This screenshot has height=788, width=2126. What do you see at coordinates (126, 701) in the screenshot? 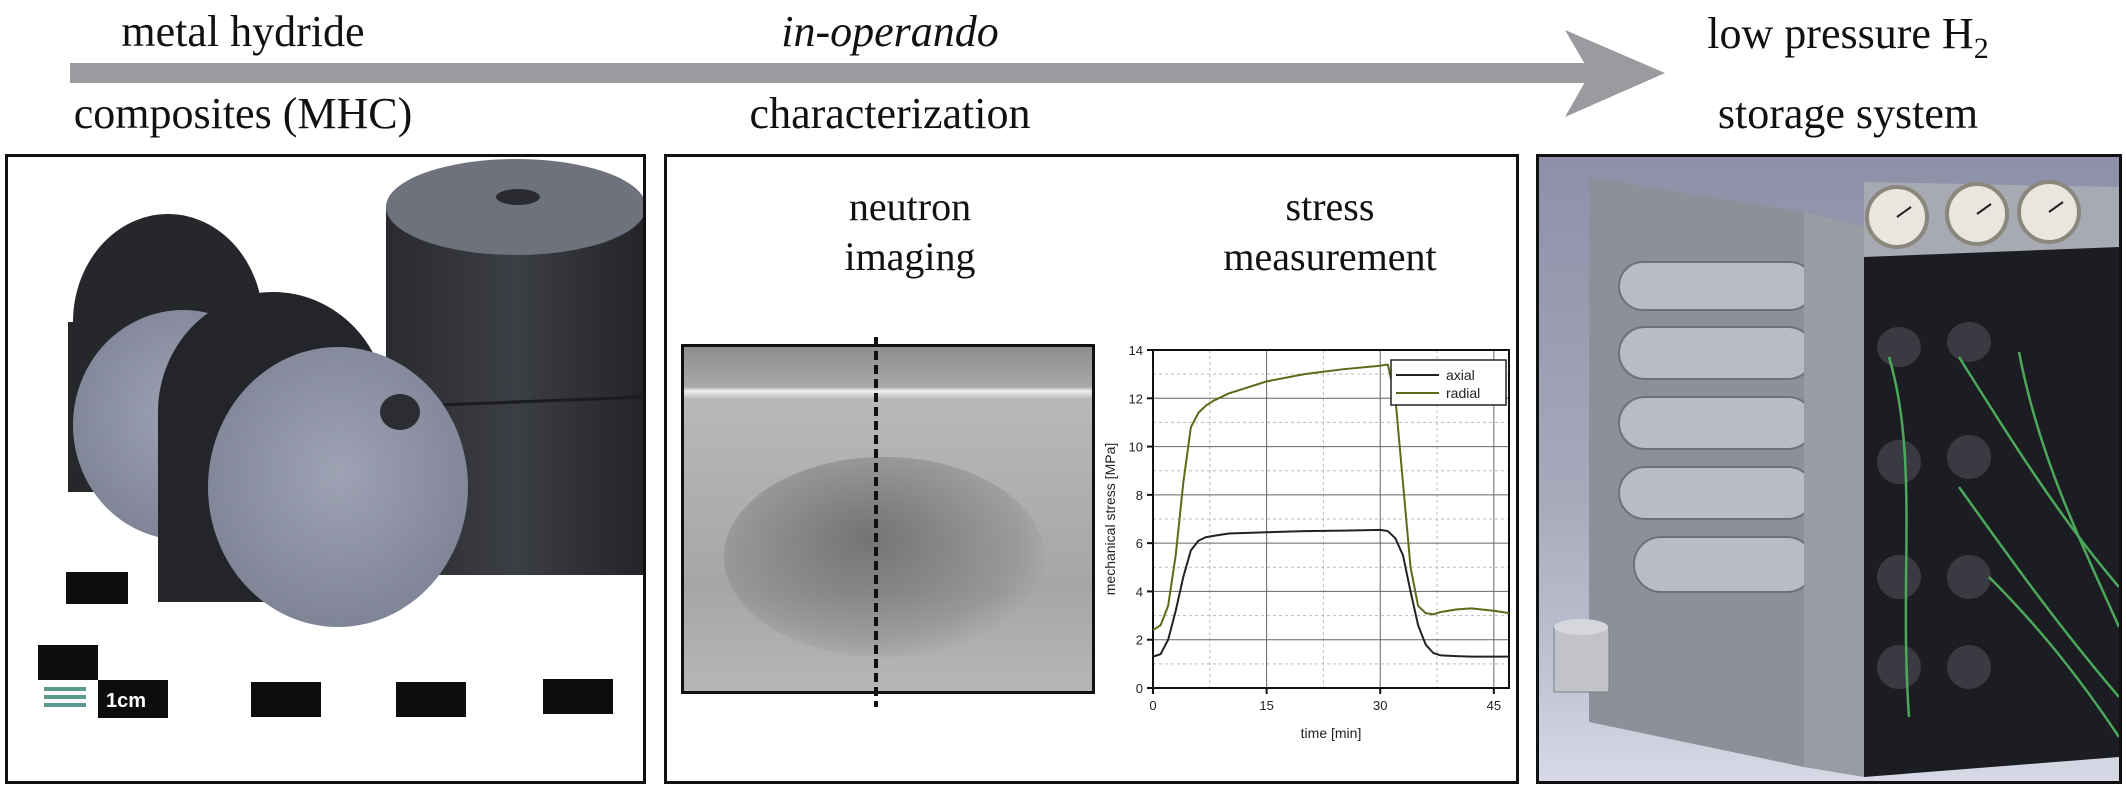
I see `scale-label: 1cm` at bounding box center [126, 701].